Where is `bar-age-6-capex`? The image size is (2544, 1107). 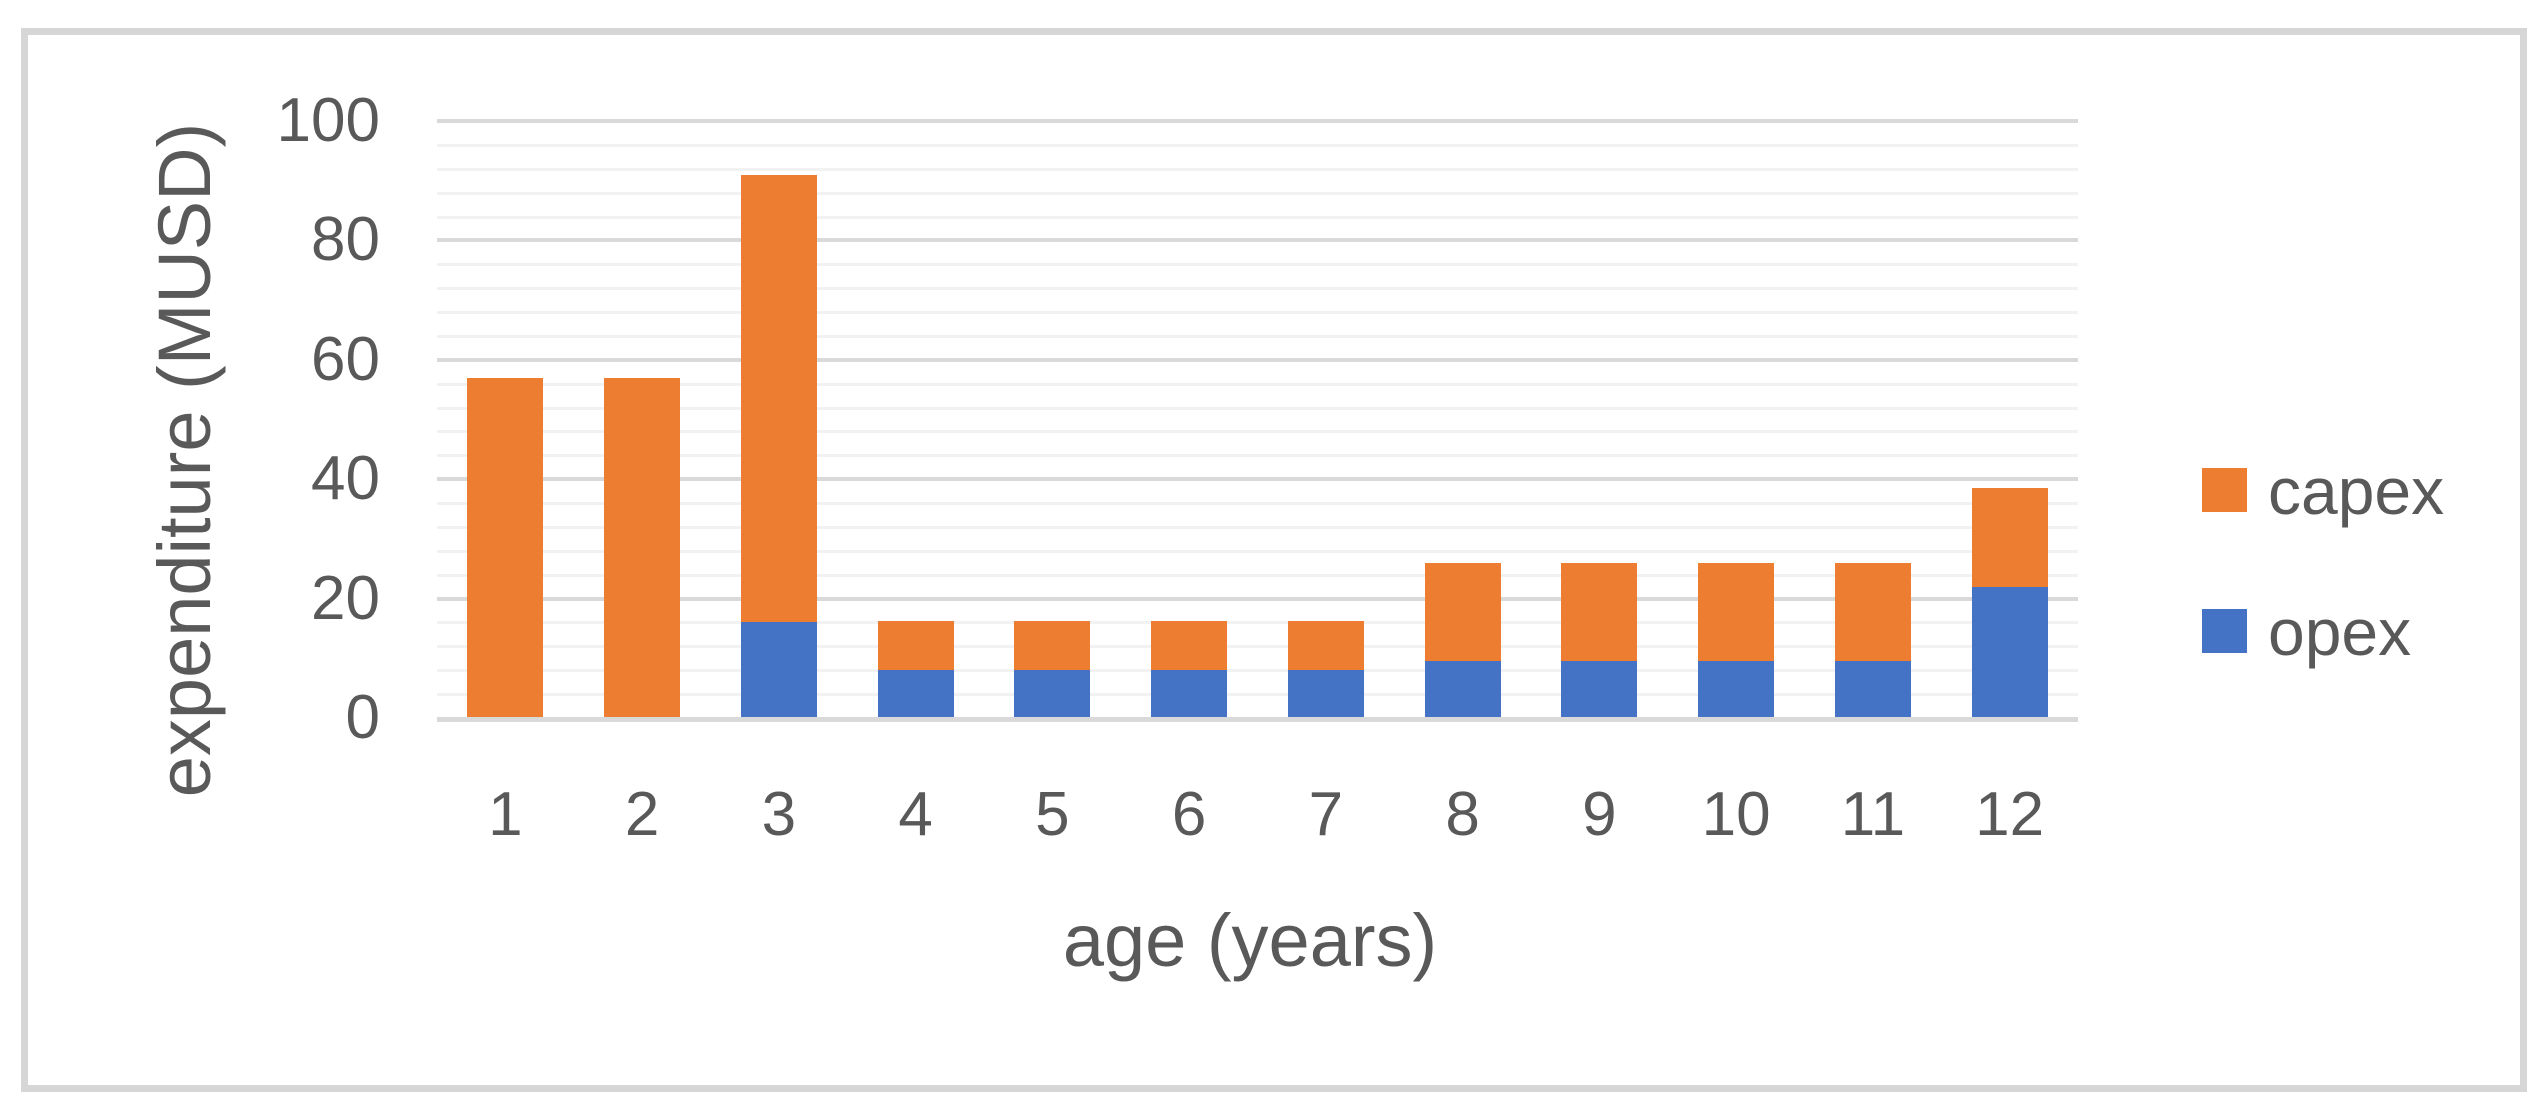
bar-age-6-capex is located at coordinates (1189, 645).